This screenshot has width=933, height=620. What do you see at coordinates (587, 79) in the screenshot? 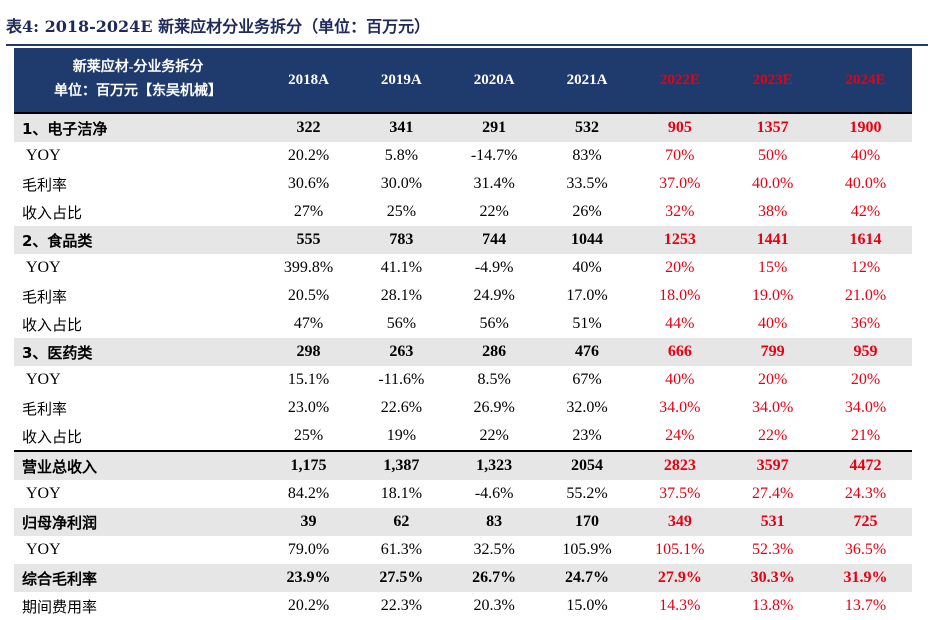
I see `header-year: 2021A` at bounding box center [587, 79].